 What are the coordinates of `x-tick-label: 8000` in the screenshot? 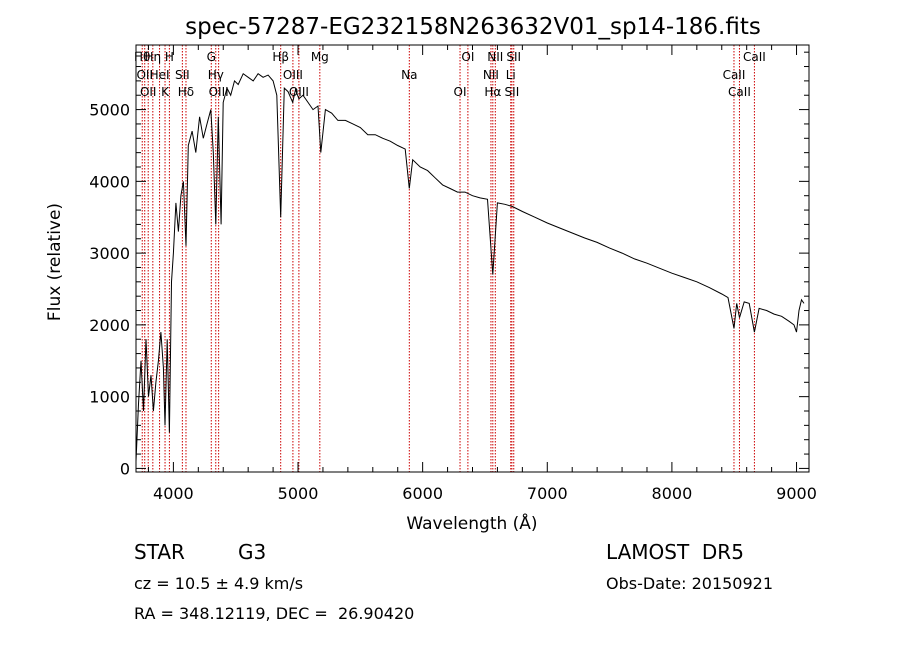 It's located at (672, 493).